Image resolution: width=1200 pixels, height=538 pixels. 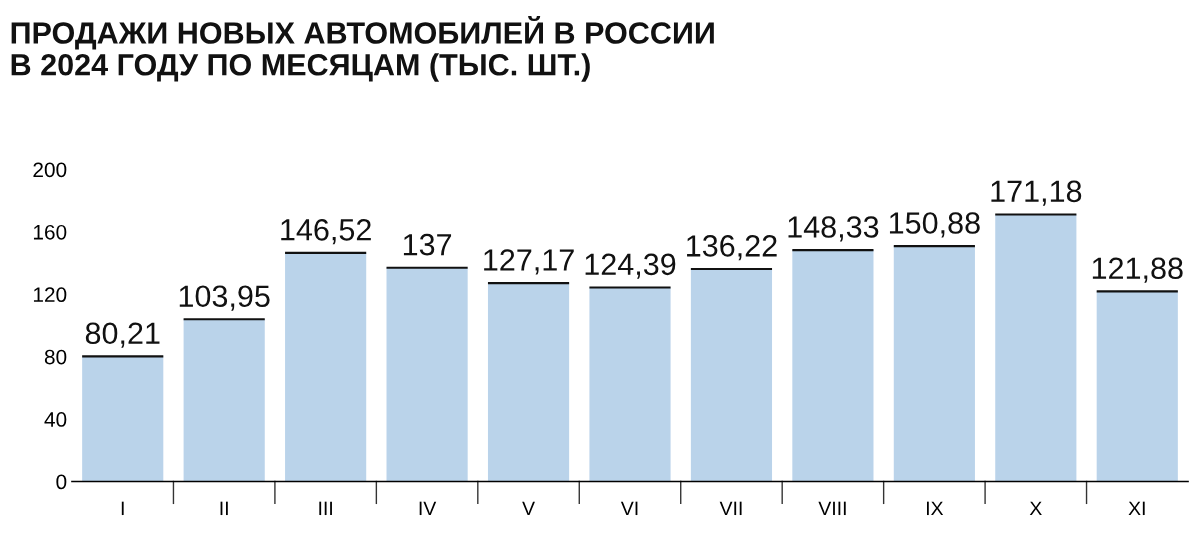 I want to click on x-tick-label: V, so click(x=528, y=508).